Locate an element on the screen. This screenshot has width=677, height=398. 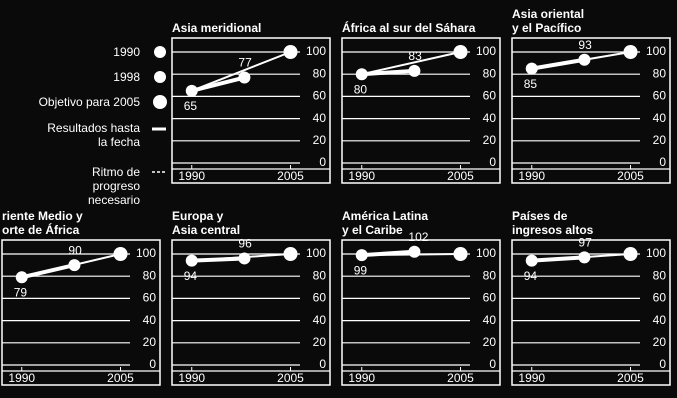
data-label: 80 is located at coordinates (361, 89).